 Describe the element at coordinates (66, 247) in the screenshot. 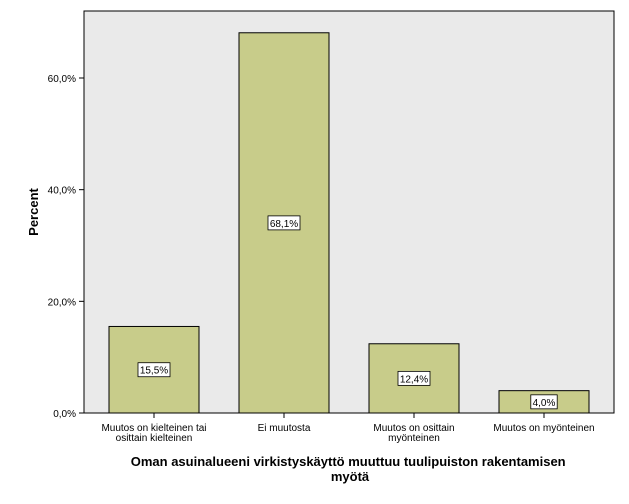

I see `y-axis: 0,0% 20,0% 40,0% 60,0%` at that location.